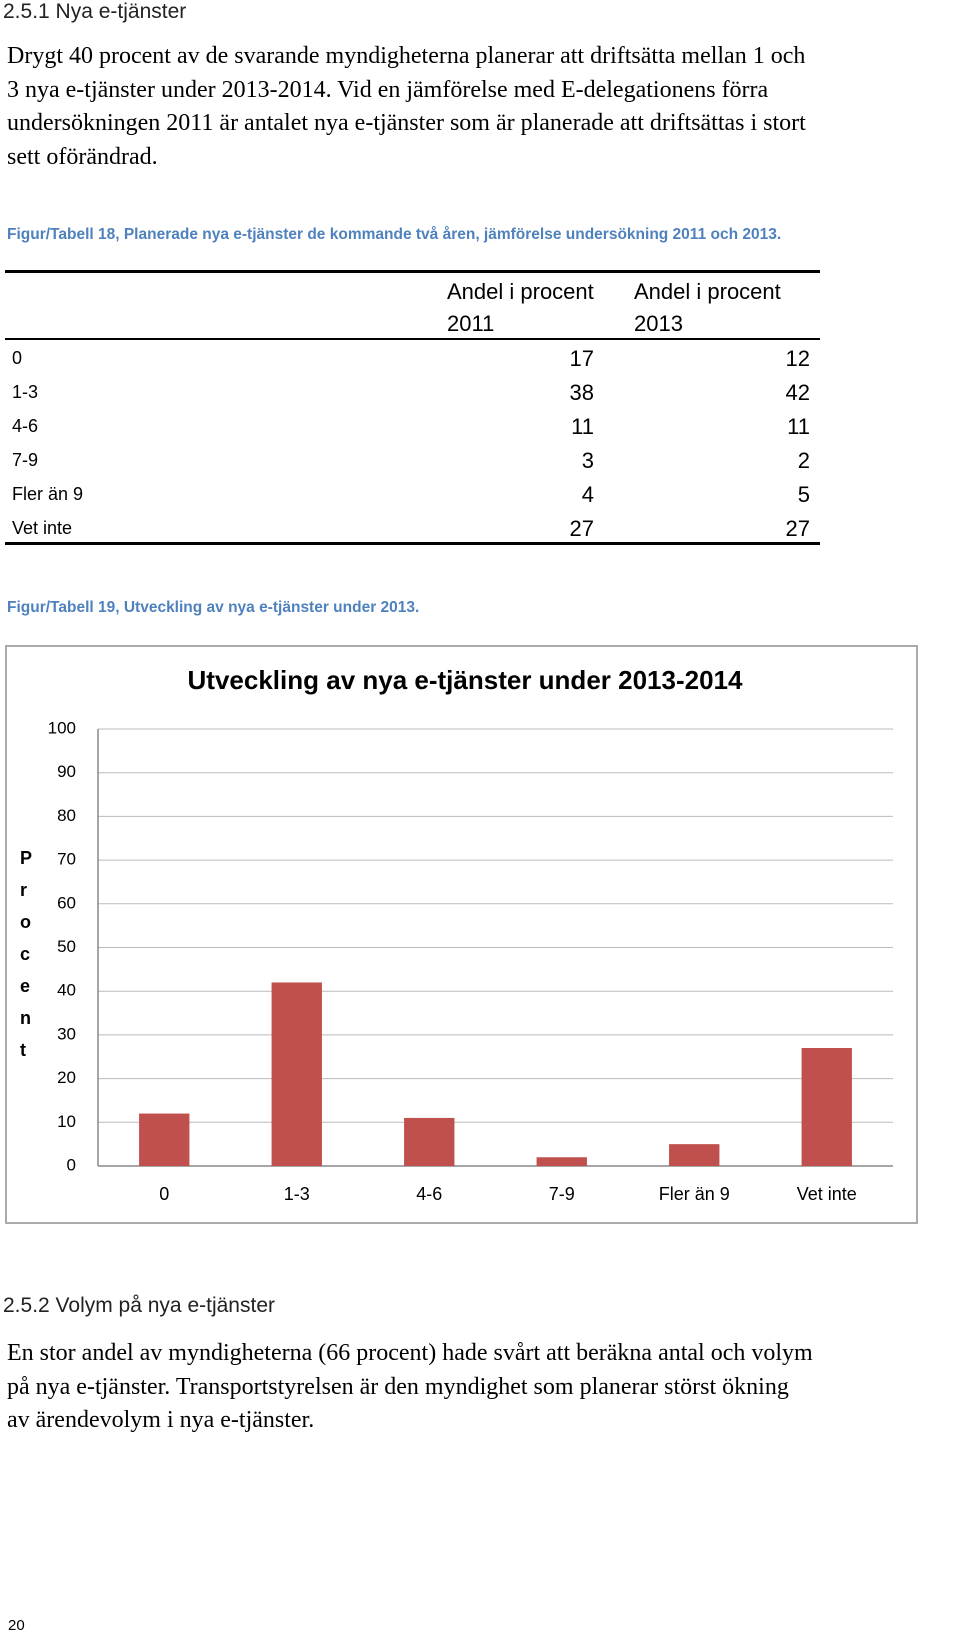 The height and width of the screenshot is (1643, 960). Describe the element at coordinates (161, 1420) in the screenshot. I see `paragraph-line: av ärendevolym i nya e-tjänster.` at that location.